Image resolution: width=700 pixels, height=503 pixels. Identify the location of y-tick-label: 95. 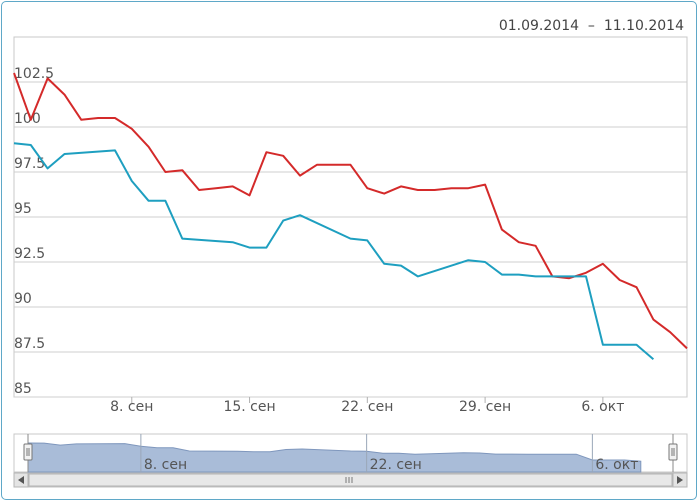
(23, 209).